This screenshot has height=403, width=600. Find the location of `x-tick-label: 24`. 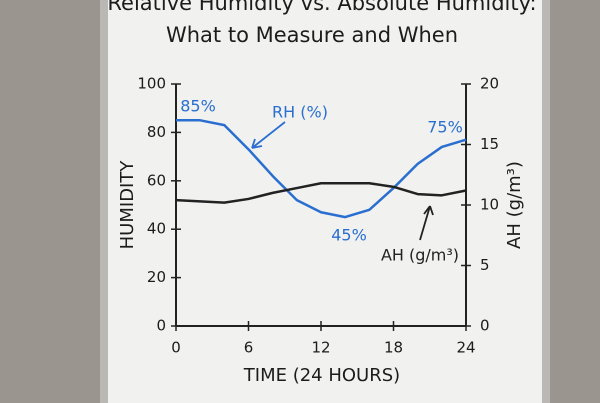

x-tick-label: 24 is located at coordinates (465, 348).